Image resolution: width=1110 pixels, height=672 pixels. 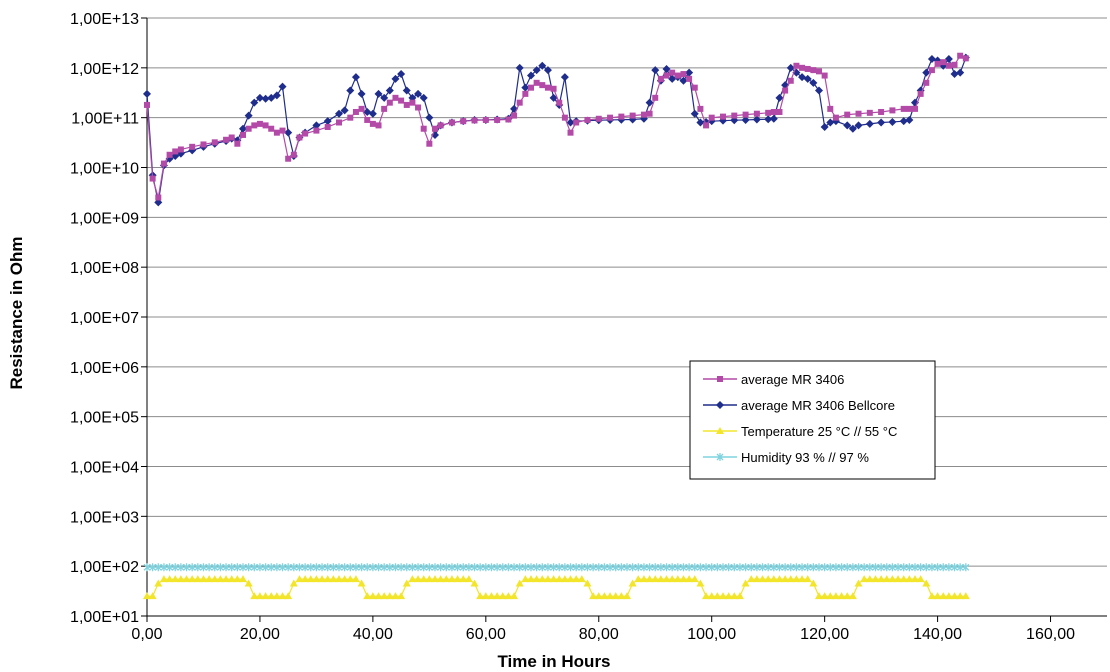 What do you see at coordinates (937, 634) in the screenshot?
I see `x-tick-label: 140,00` at bounding box center [937, 634].